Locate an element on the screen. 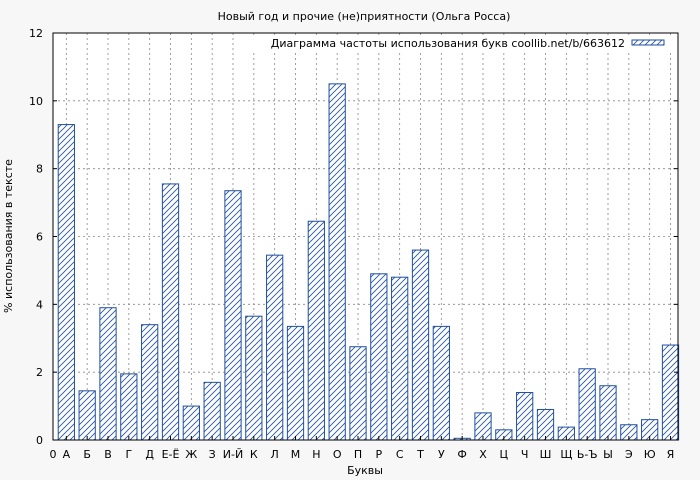  x-tick-label: Х is located at coordinates (483, 454).